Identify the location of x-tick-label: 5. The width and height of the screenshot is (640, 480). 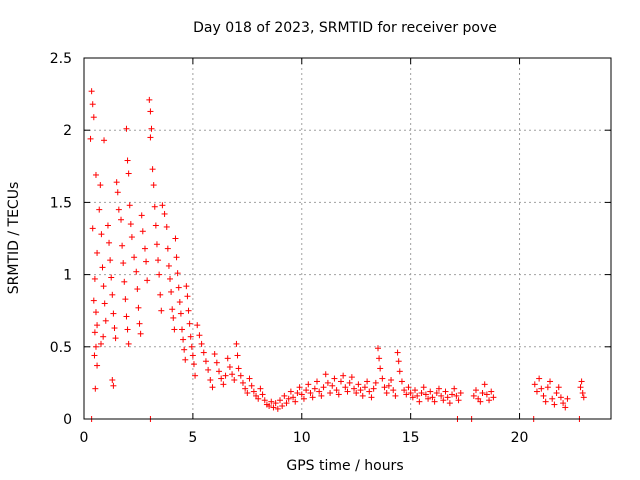
(192, 438).